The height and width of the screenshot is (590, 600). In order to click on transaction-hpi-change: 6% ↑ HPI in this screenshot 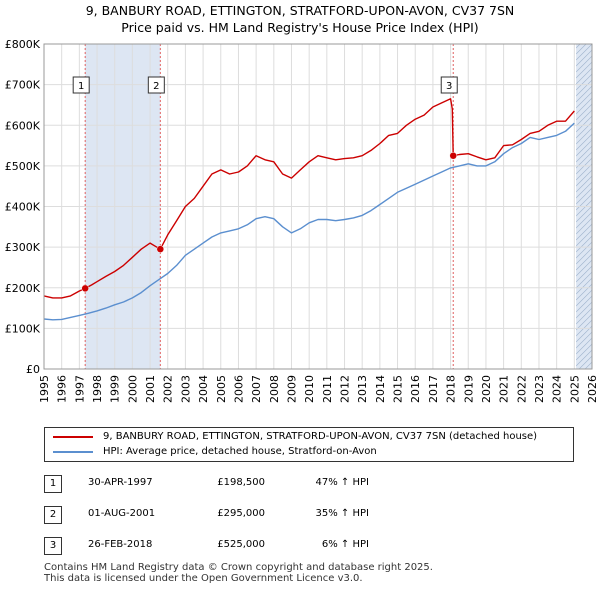, I will do `click(345, 544)`.